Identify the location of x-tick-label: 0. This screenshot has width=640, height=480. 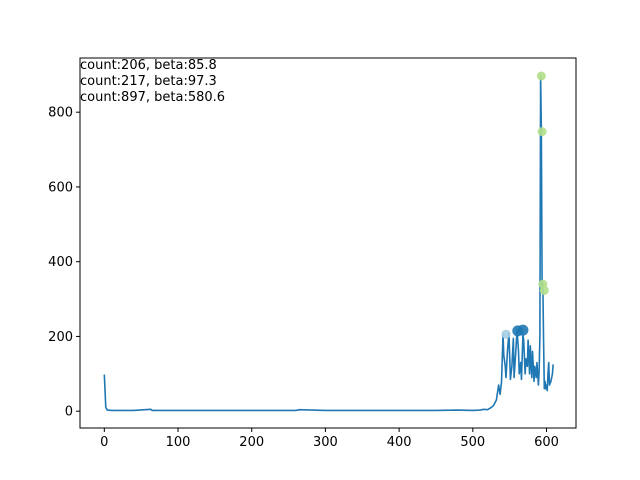
(104, 442).